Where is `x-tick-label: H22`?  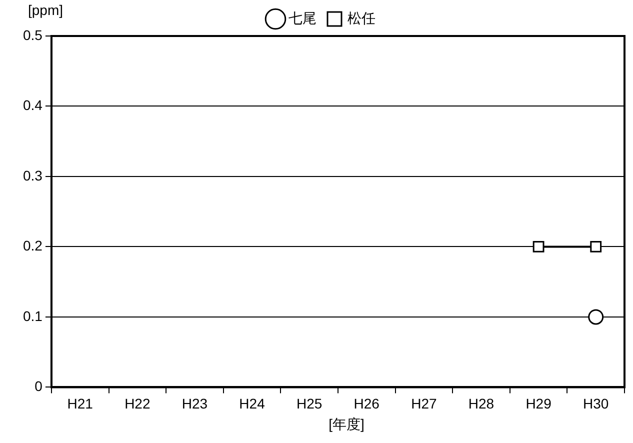
x-tick-label: H22 is located at coordinates (137, 403).